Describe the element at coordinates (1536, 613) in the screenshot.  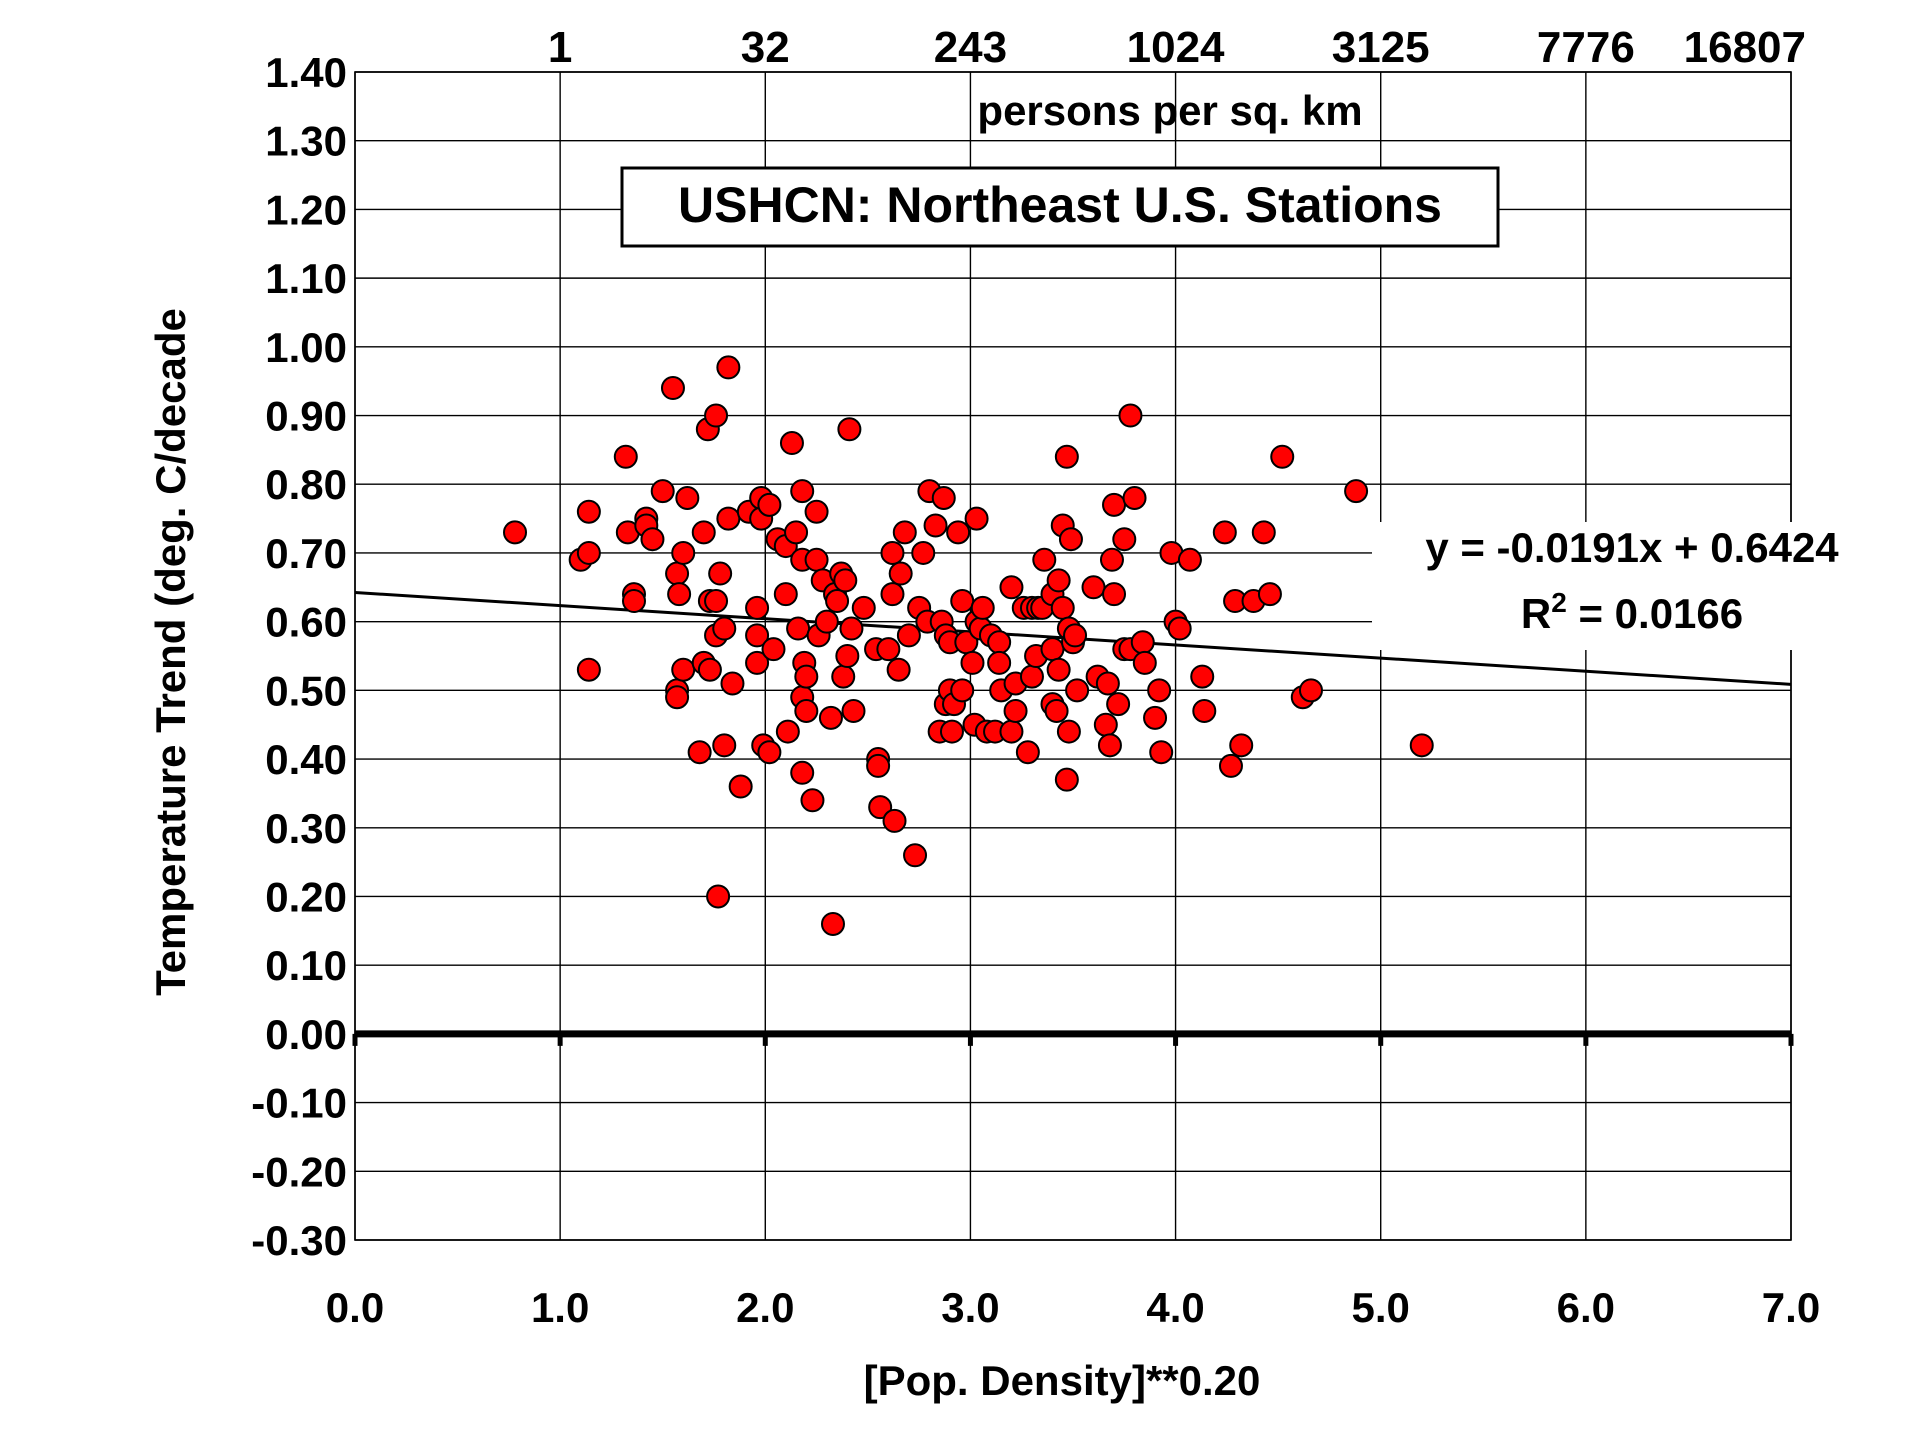
I see `r-squared-prefix: R` at that location.